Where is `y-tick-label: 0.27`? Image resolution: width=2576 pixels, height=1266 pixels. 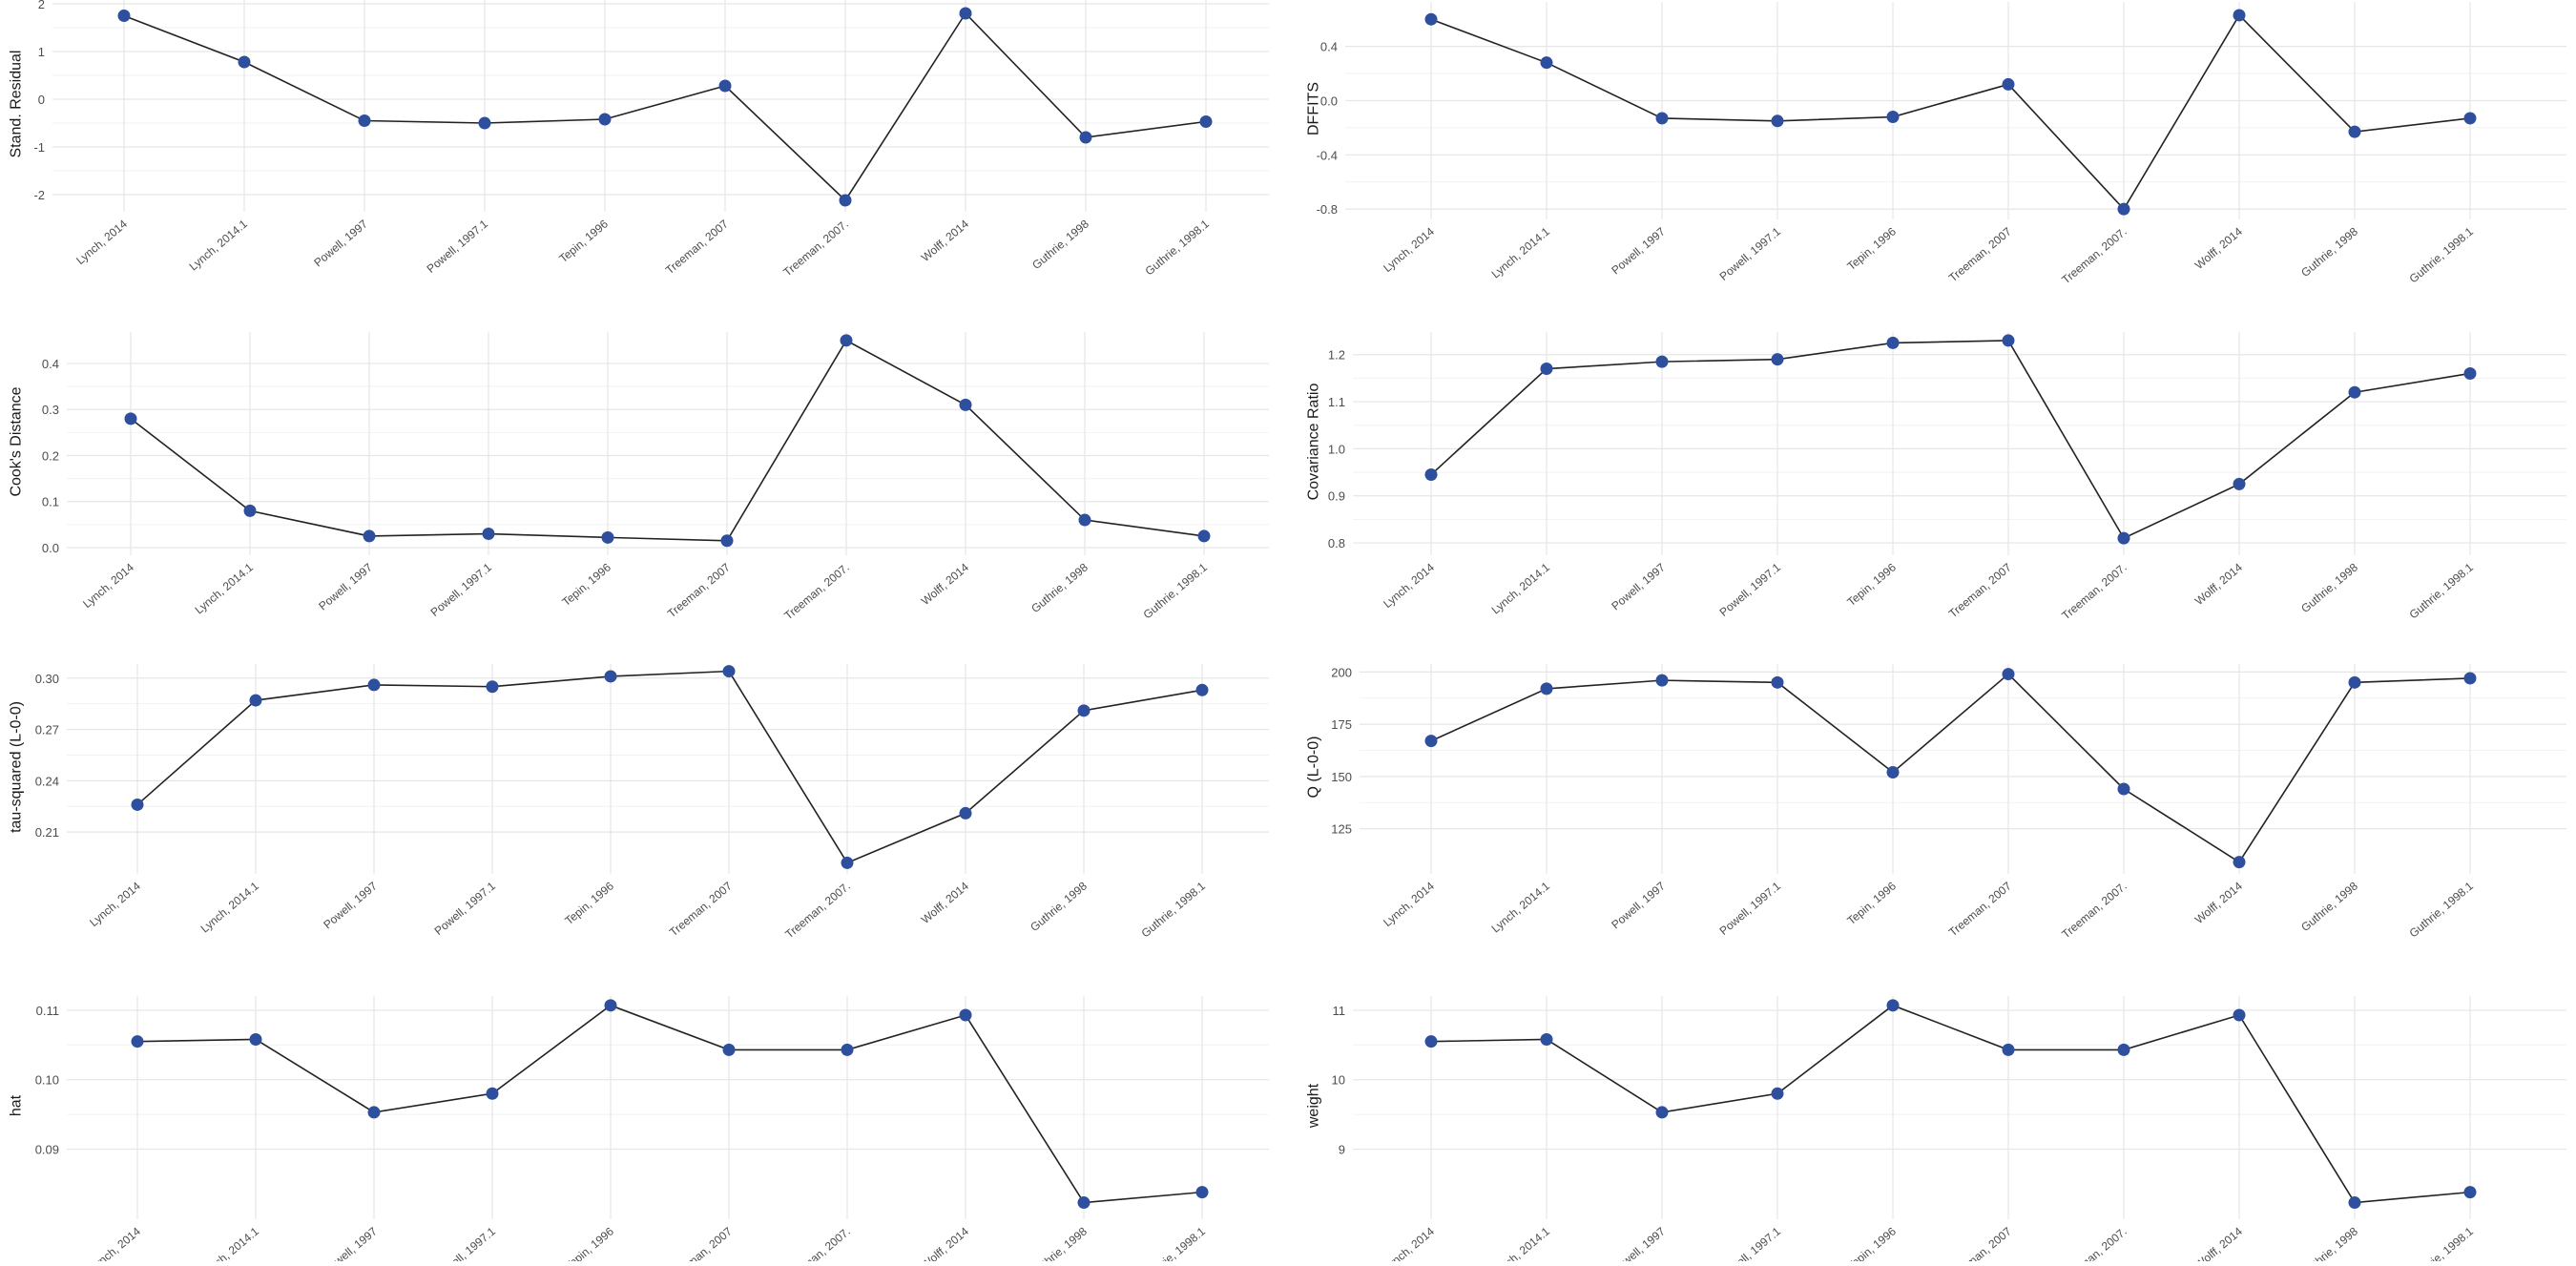 y-tick-label: 0.27 is located at coordinates (47, 730).